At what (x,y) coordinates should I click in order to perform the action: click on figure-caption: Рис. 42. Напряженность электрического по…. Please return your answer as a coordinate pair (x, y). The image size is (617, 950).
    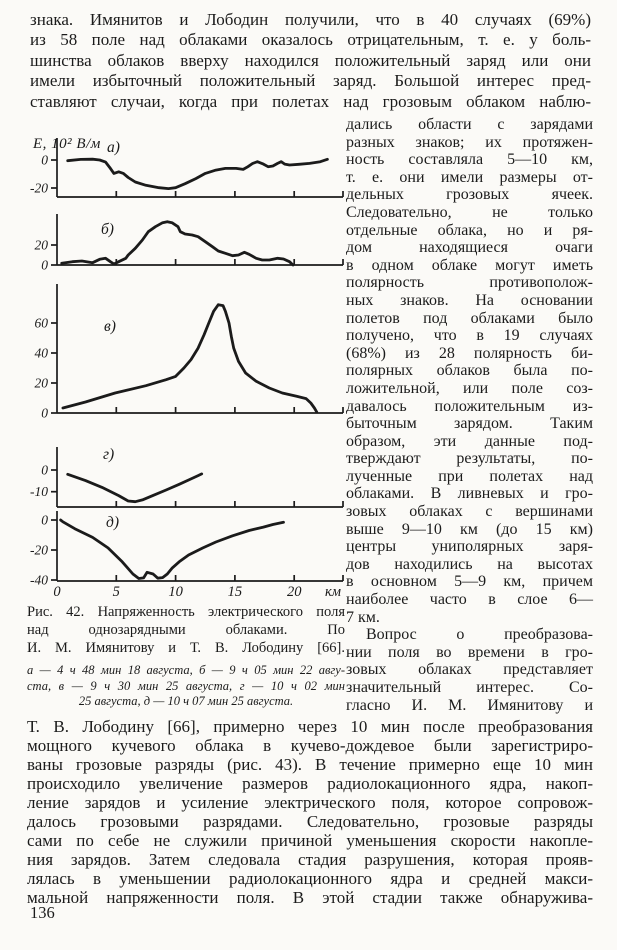
    Looking at the image, I should click on (186, 656).